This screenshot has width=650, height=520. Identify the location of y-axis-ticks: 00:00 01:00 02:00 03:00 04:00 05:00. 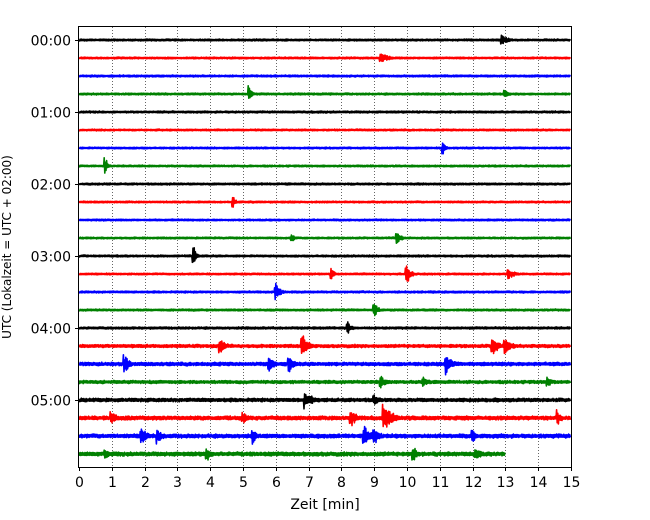
(55, 222).